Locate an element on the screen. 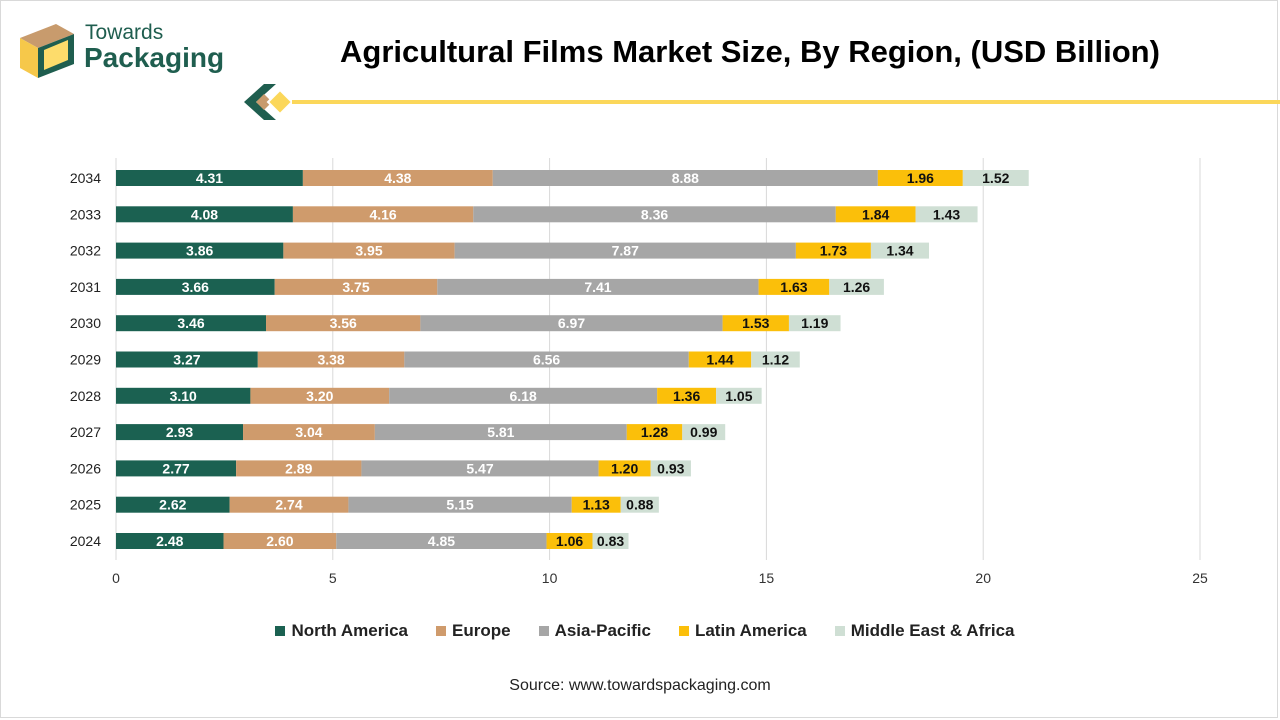  bar-data-label: 3.27 is located at coordinates (186, 360).